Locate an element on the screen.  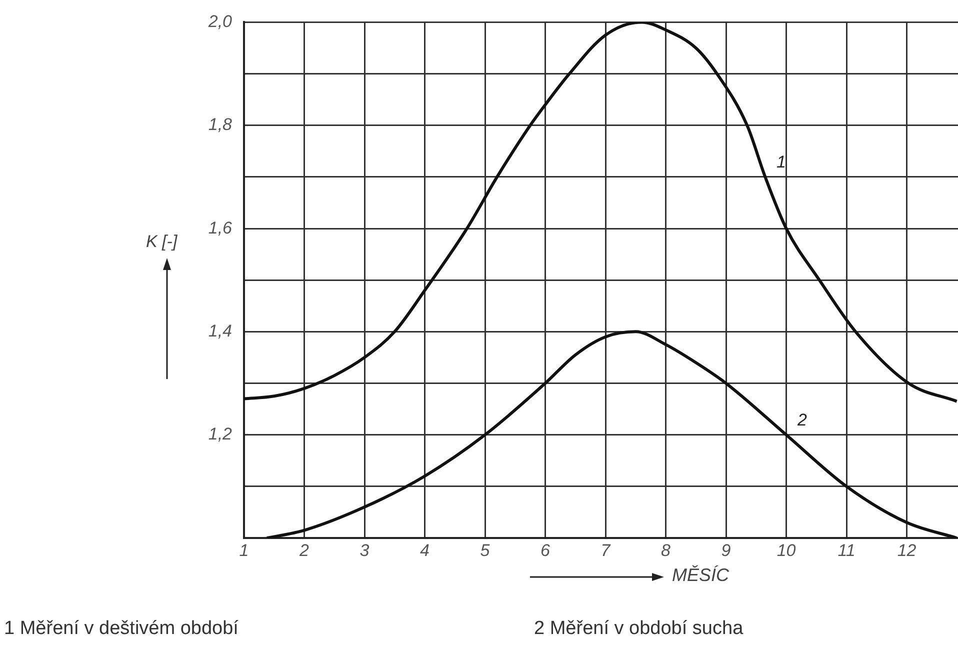
x-axis-title: MĚSÍC is located at coordinates (701, 575).